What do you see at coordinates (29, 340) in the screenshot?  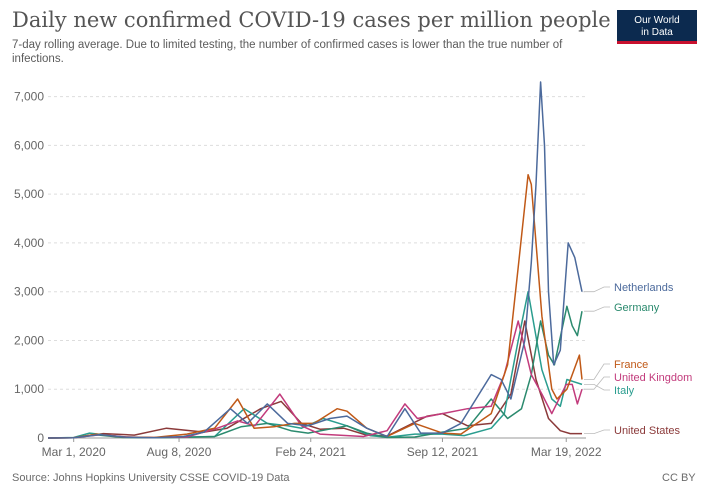 I see `y-tick-label: 2,000` at bounding box center [29, 340].